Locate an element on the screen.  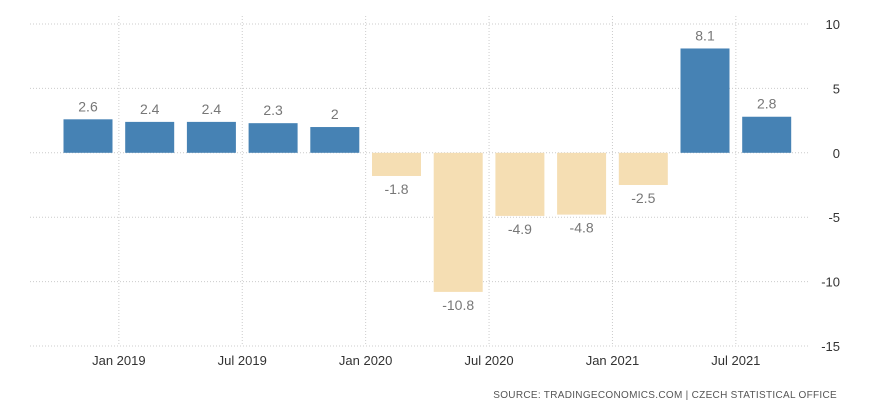
data-label: 2.6 is located at coordinates (88, 106).